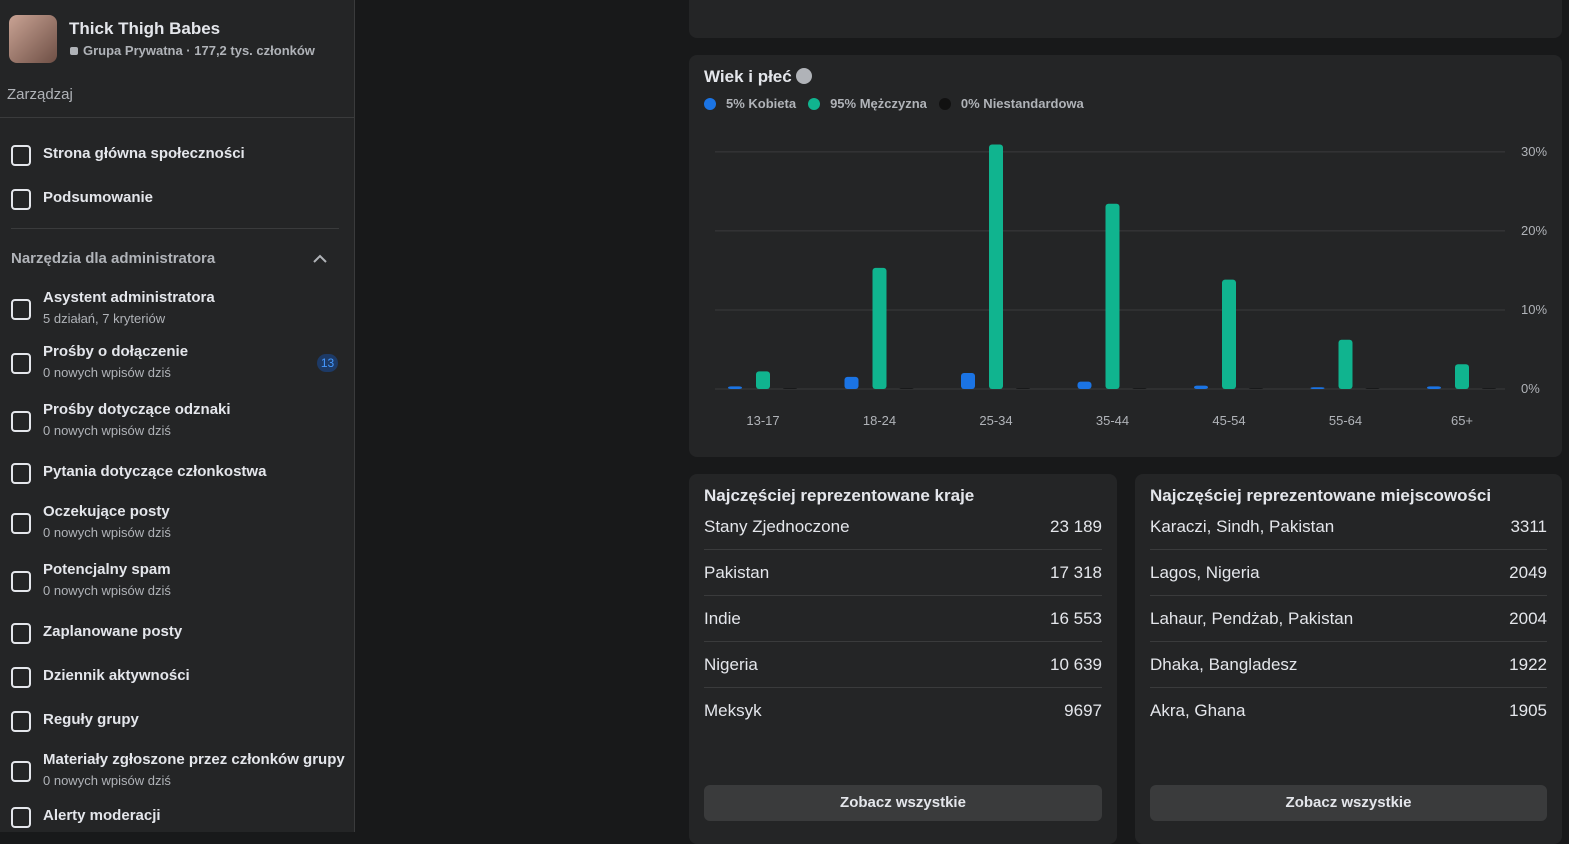  What do you see at coordinates (1083, 711) in the screenshot?
I see `row-value: 9697` at bounding box center [1083, 711].